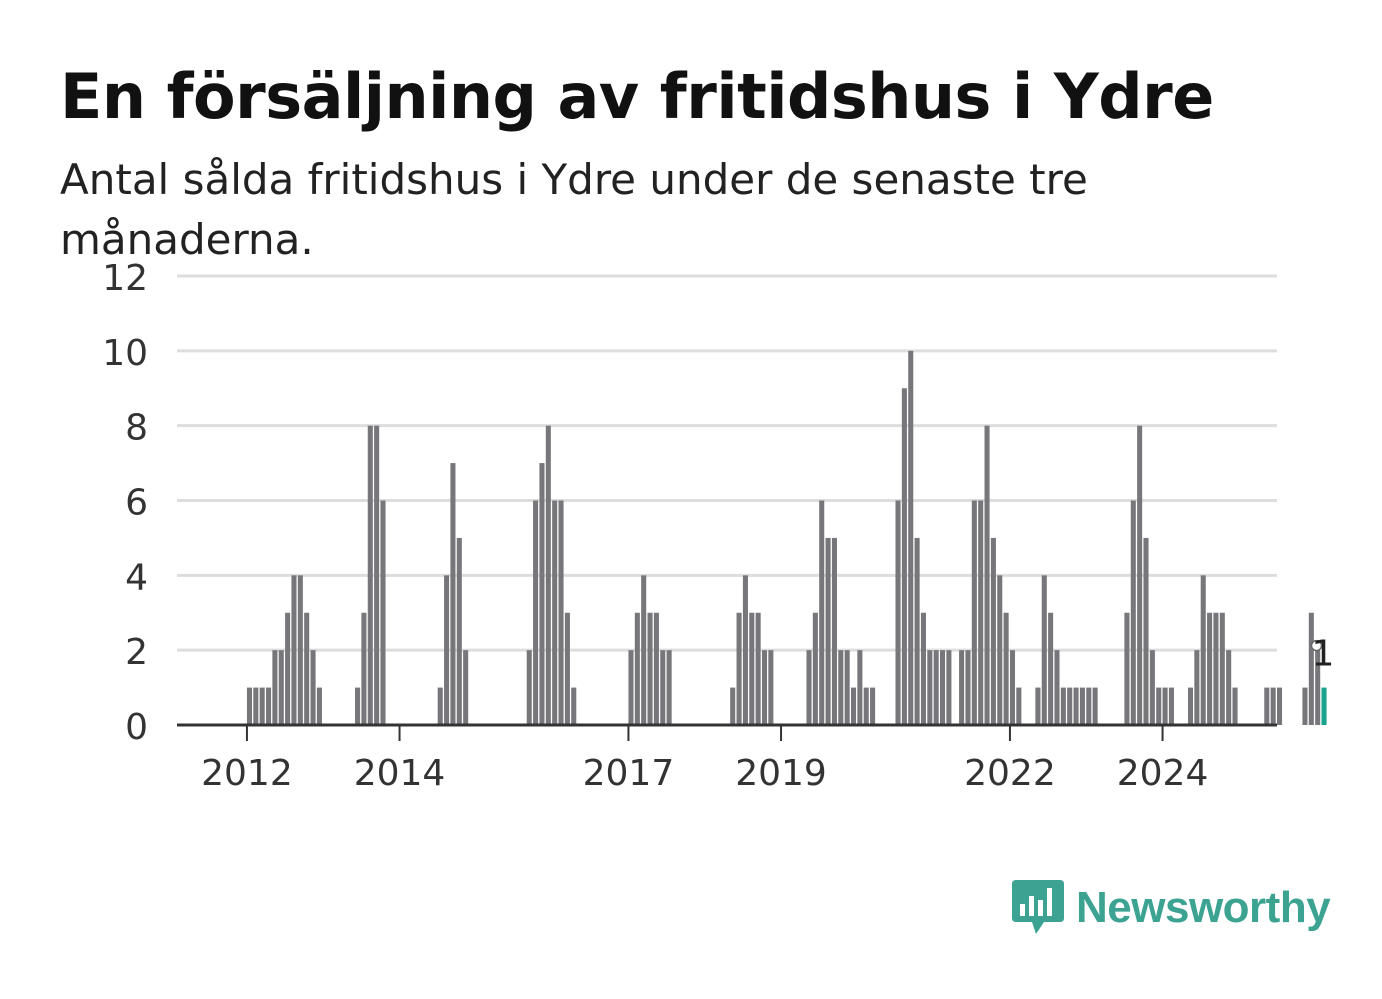 The image size is (1382, 999). Describe the element at coordinates (1316, 645) in the screenshot. I see `highlight-marker` at that location.